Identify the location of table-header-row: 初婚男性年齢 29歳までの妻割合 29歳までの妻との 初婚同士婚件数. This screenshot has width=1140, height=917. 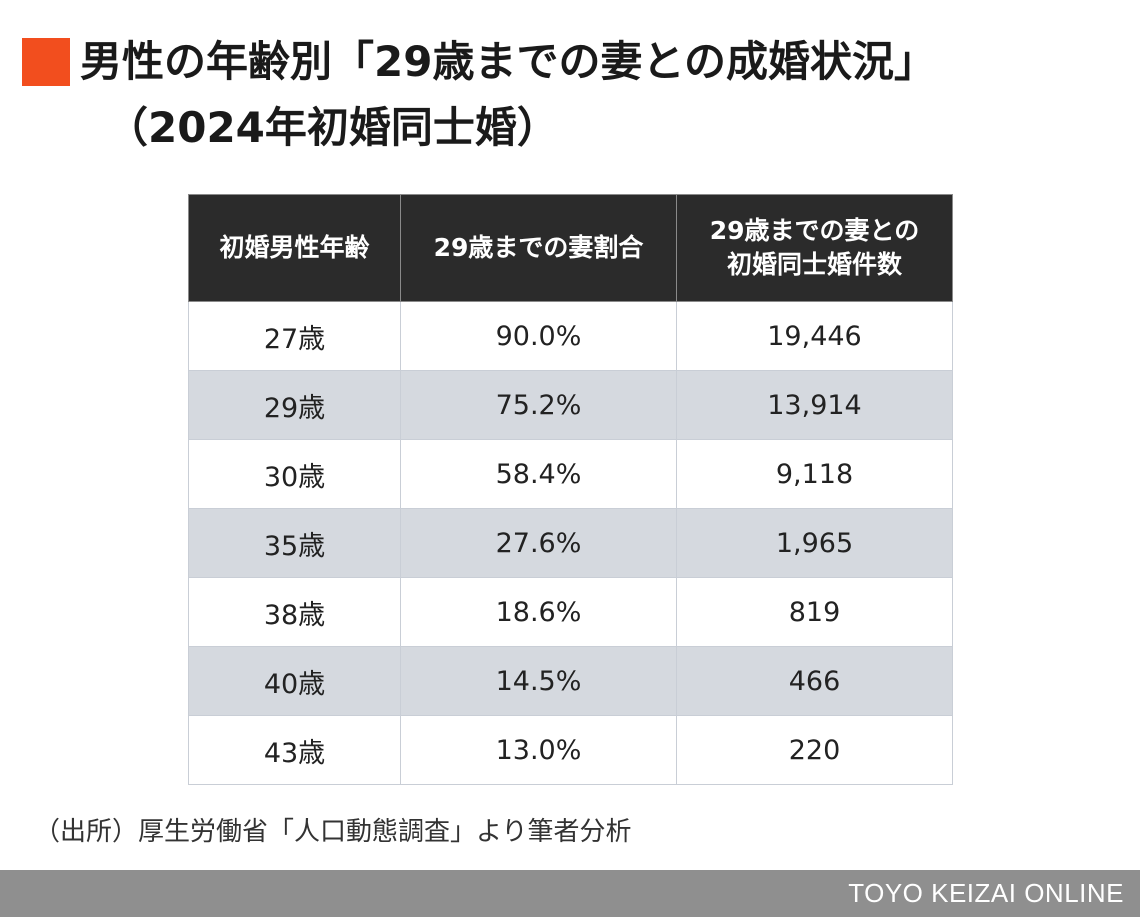
(570, 248).